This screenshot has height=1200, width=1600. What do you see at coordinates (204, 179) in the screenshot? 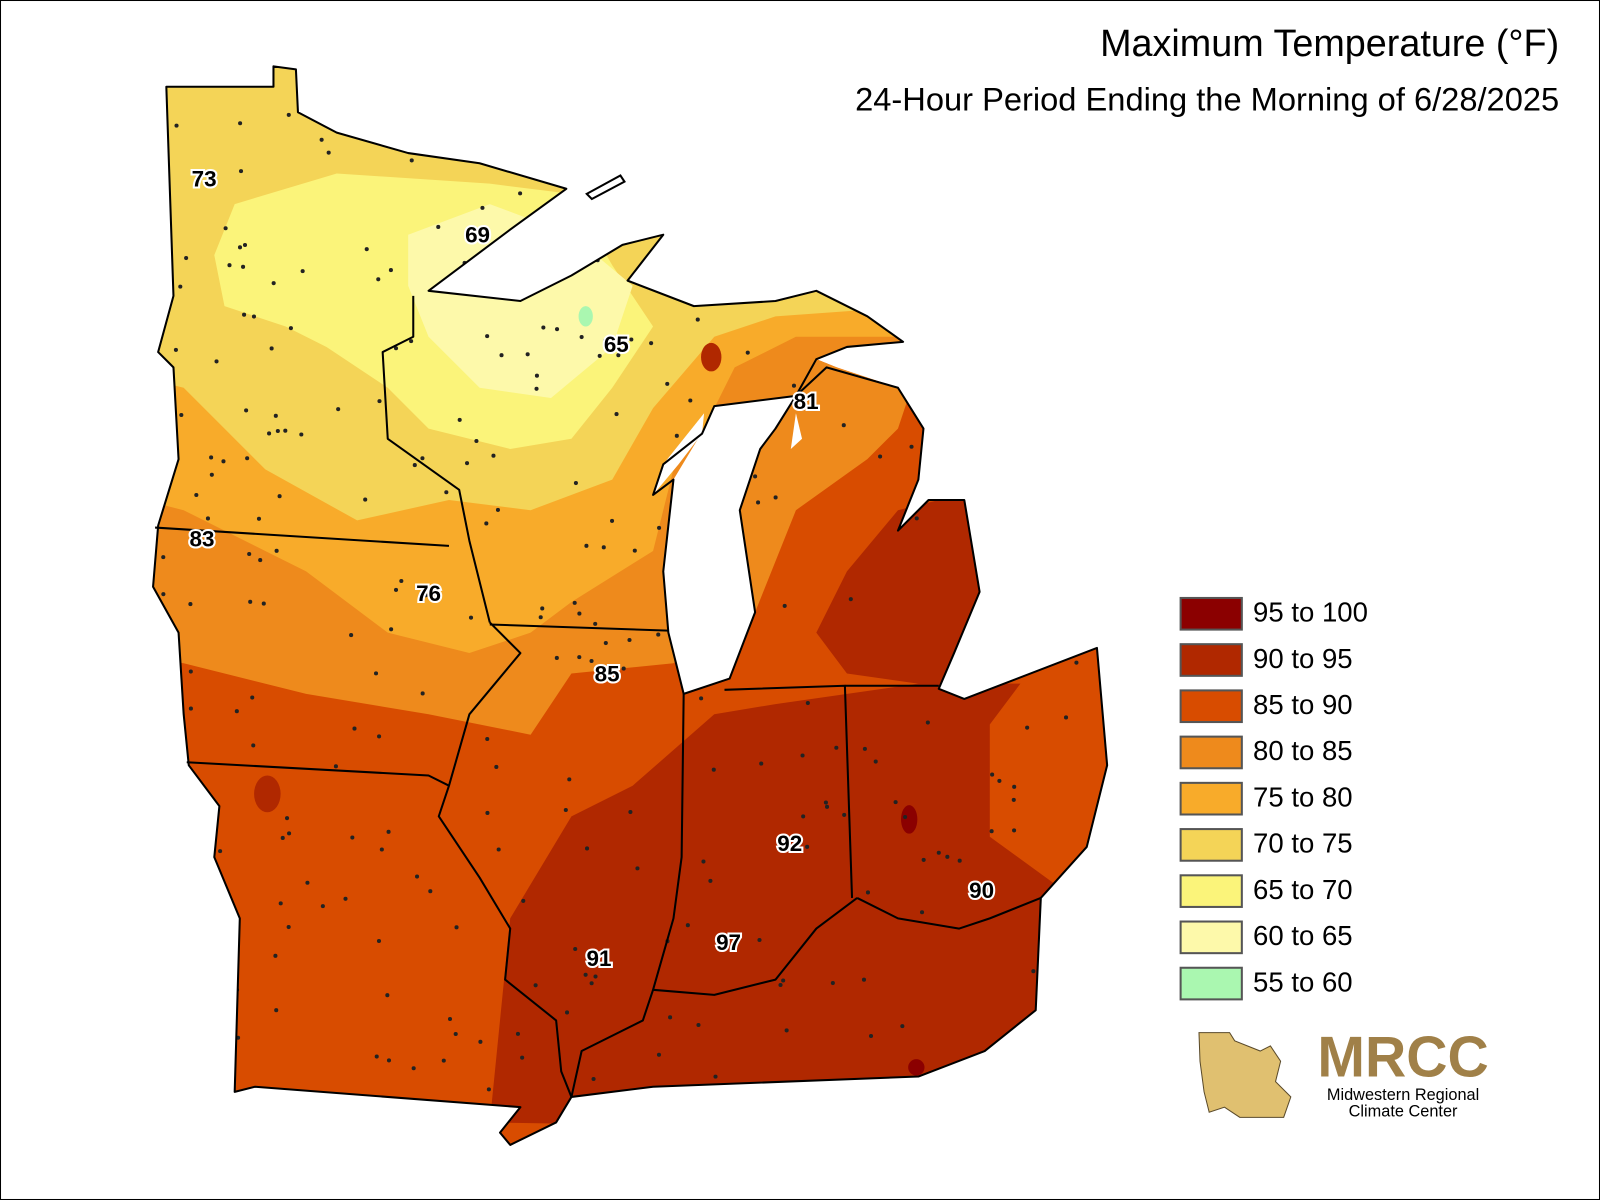
I see `station-label: 73` at bounding box center [204, 179].